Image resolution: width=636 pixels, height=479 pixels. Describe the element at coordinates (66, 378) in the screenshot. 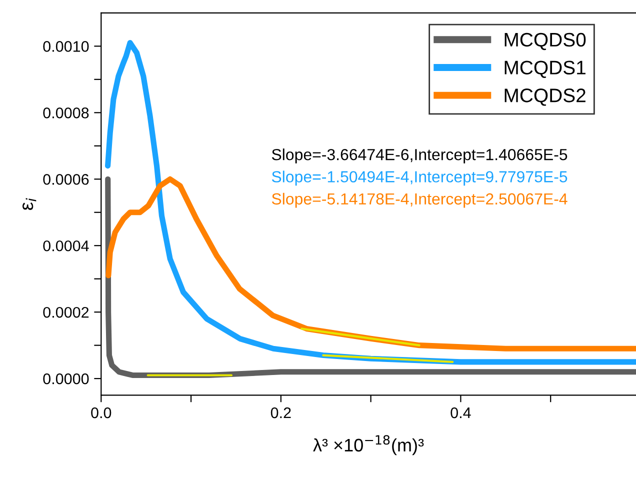

I see `y-tick-label: 0.0000` at that location.